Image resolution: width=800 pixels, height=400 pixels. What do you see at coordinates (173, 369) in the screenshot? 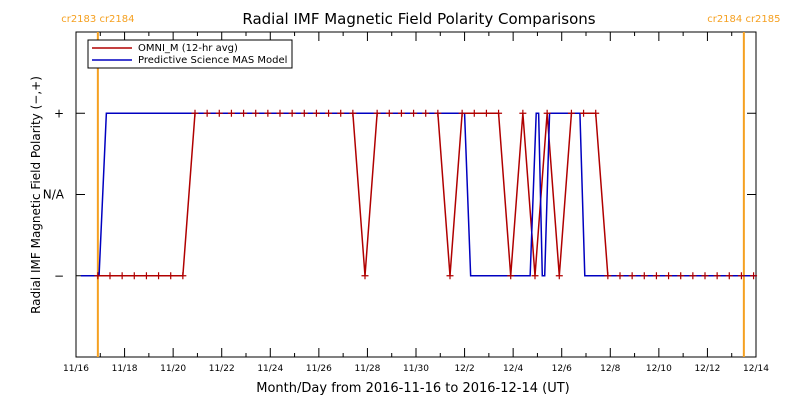
I see `x-tick-label: 11/20` at bounding box center [173, 369].